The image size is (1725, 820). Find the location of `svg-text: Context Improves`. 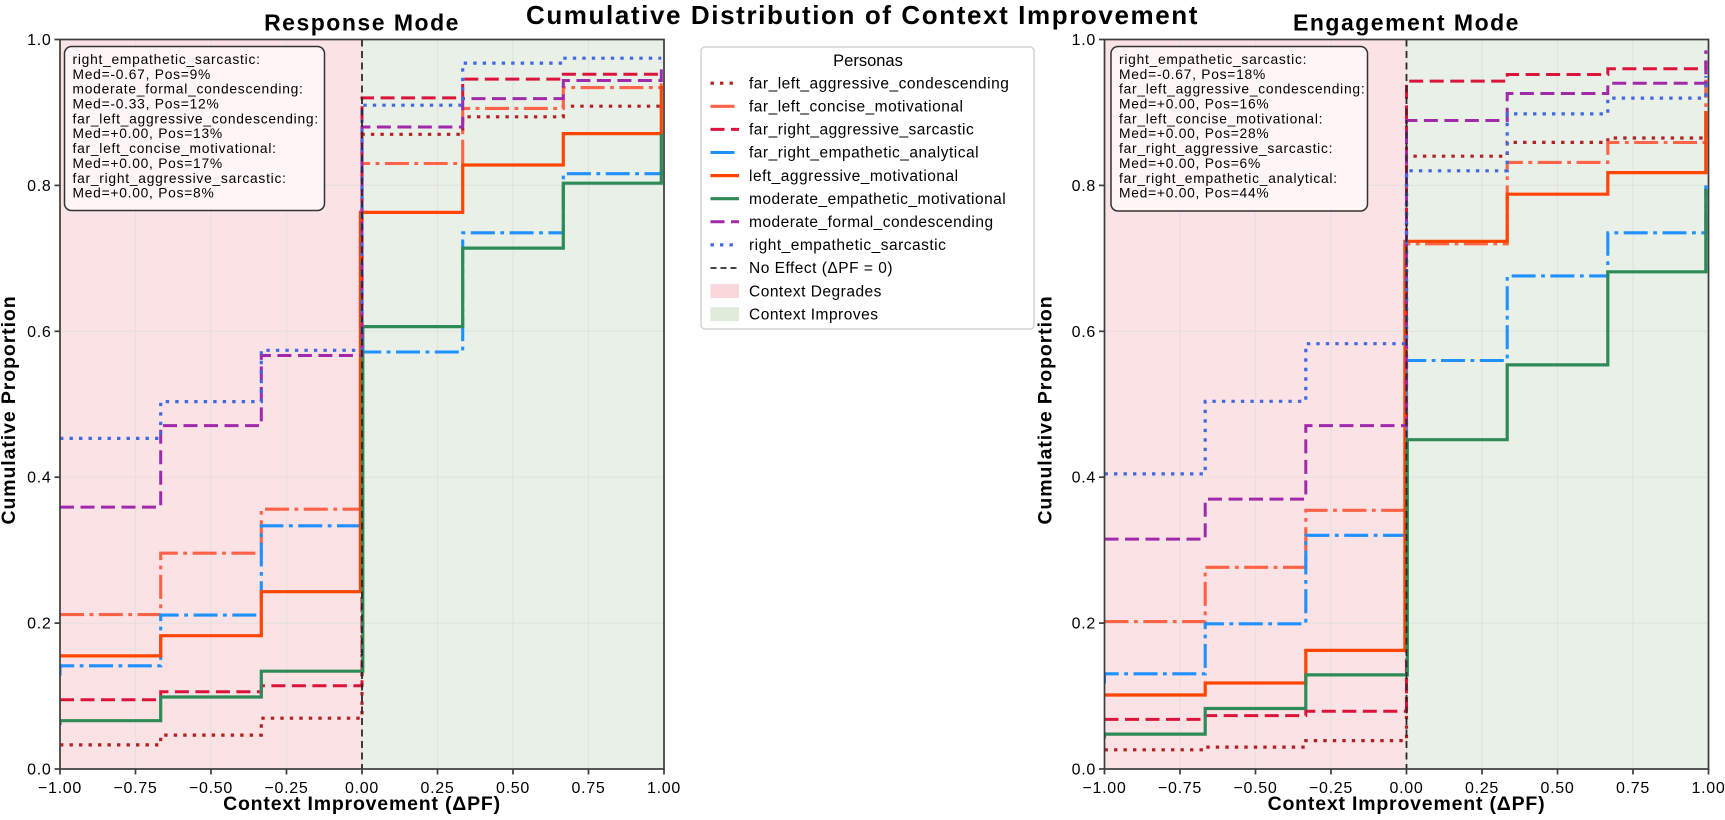

svg-text: Context Improves is located at coordinates (813, 314).